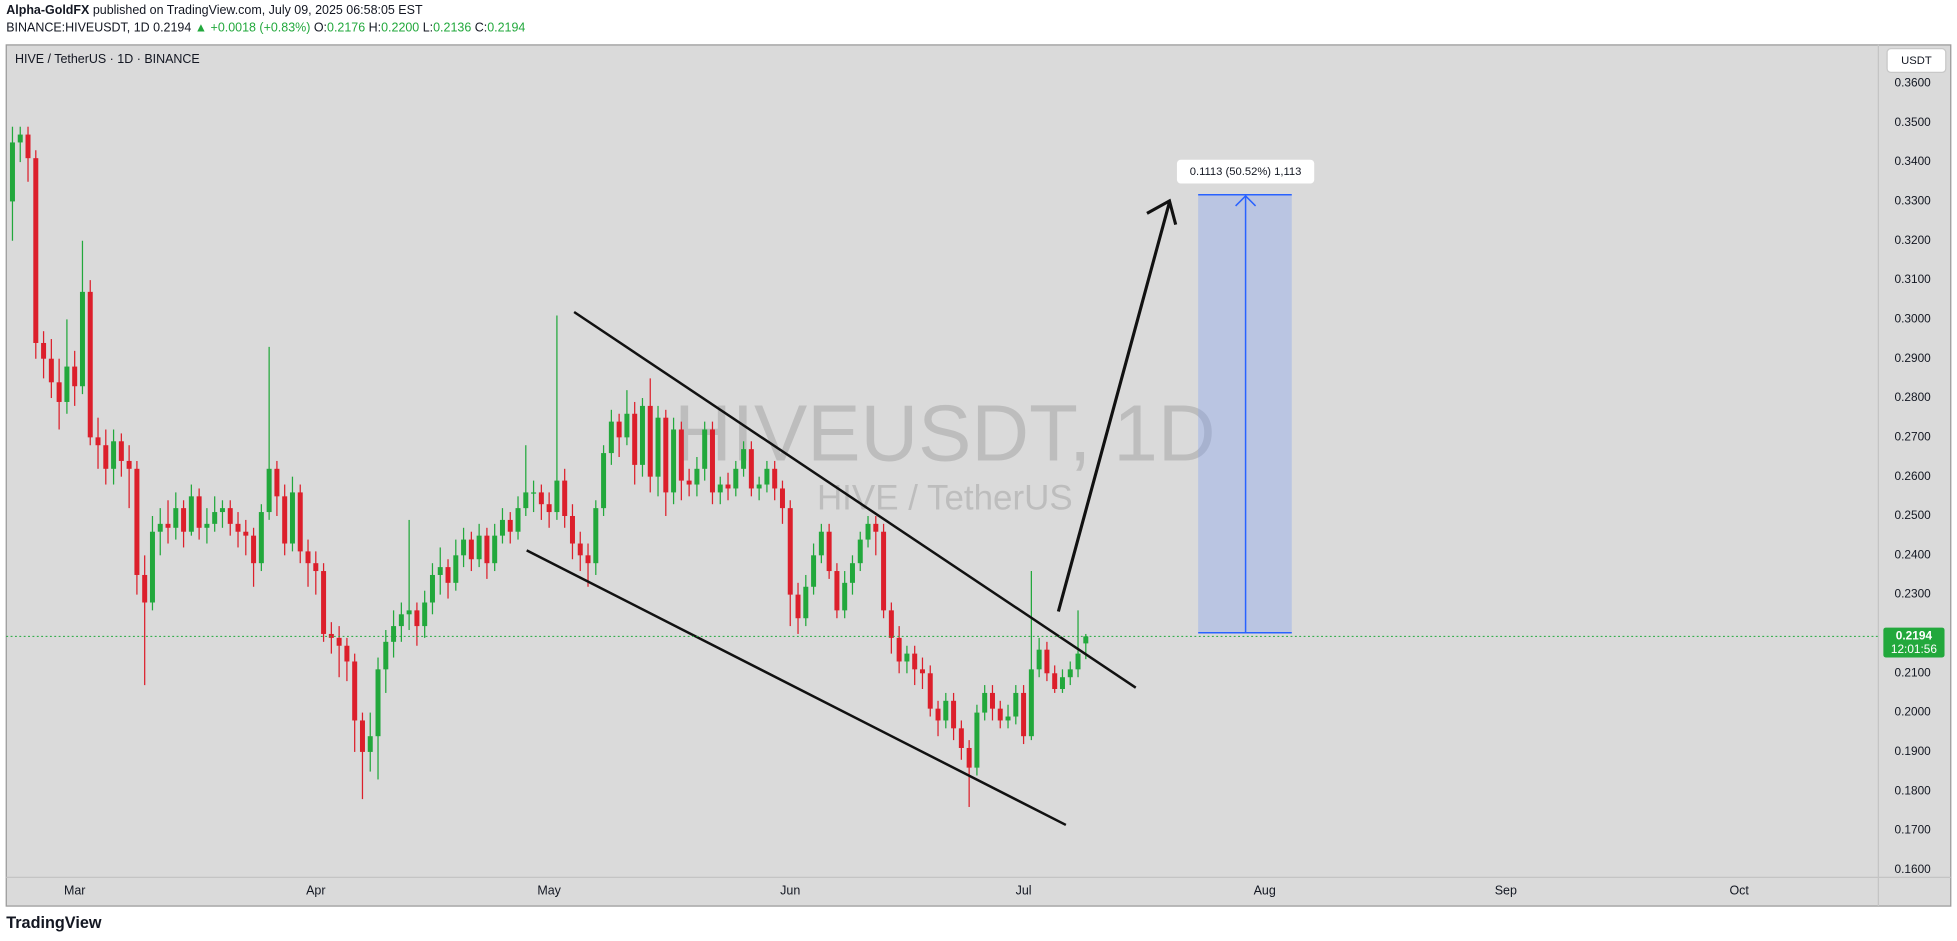 This screenshot has height=941, width=1957. Describe the element at coordinates (1246, 200) in the screenshot. I see `target-arrow-head` at that location.